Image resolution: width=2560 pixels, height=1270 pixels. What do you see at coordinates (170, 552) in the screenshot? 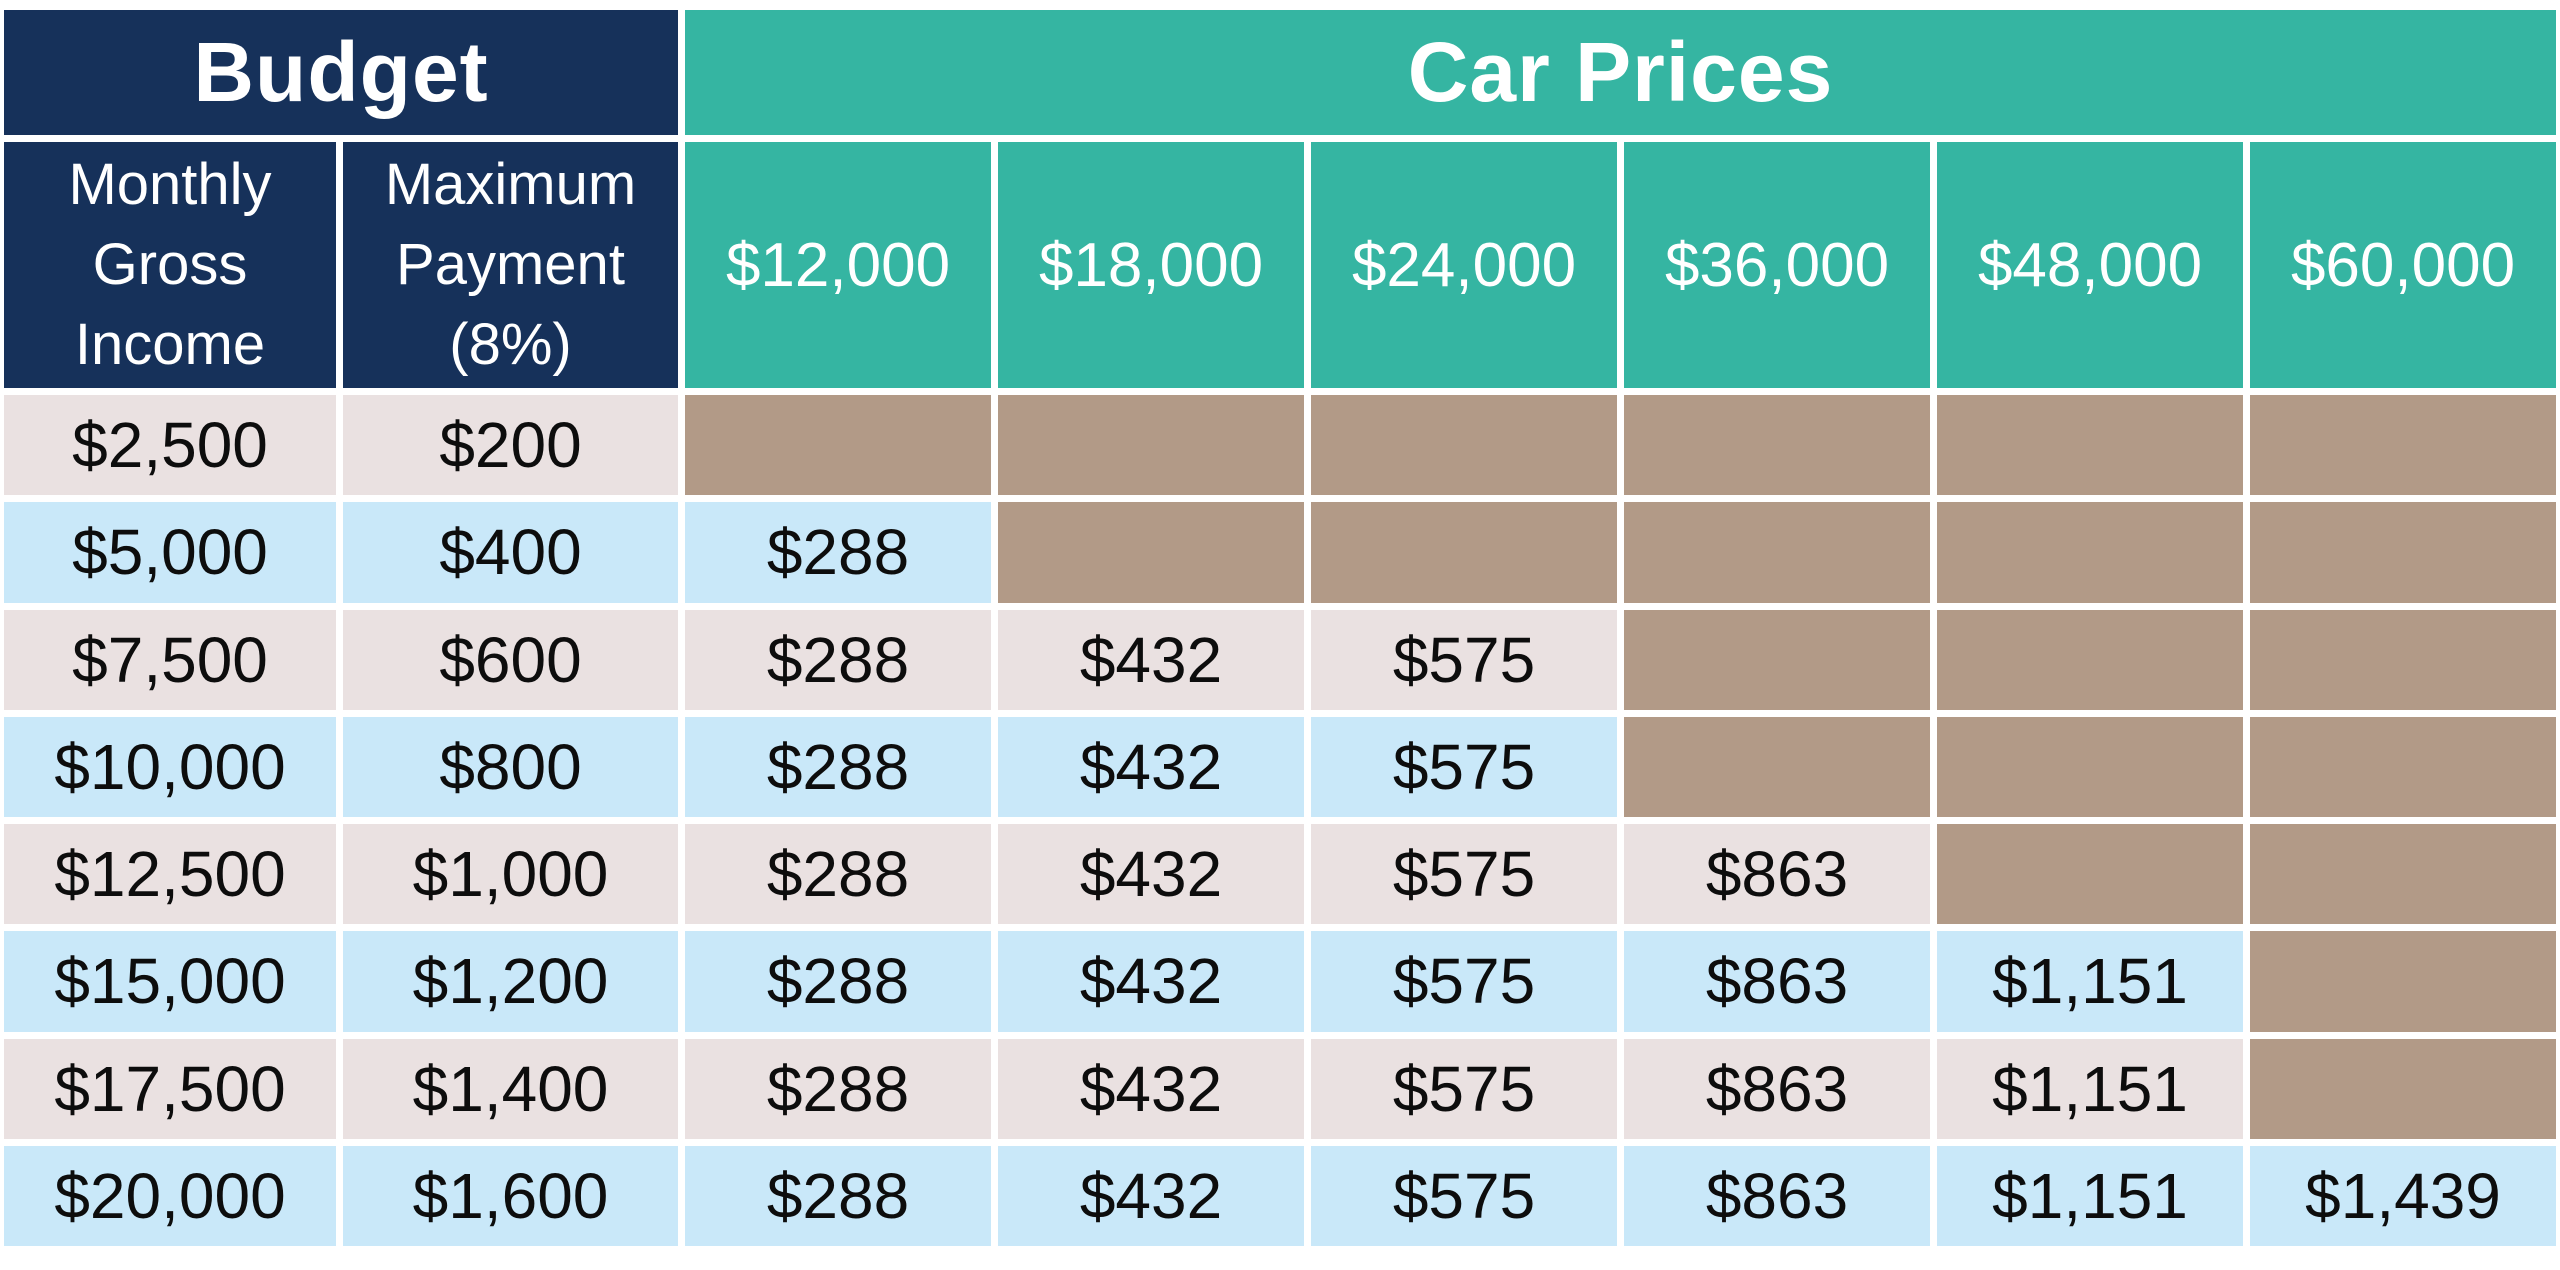
I see `income-cell: $5,000` at bounding box center [170, 552].